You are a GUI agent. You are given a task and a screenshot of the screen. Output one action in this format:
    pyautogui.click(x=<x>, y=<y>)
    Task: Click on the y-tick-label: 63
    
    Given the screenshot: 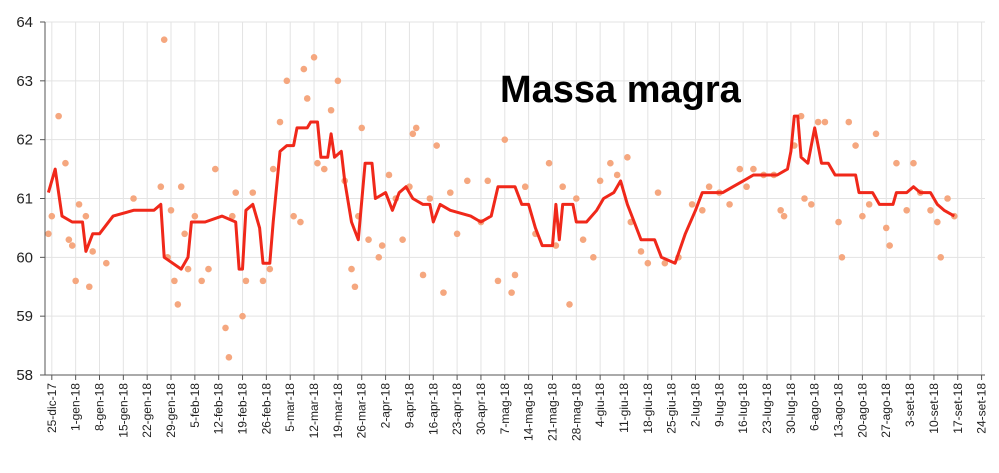 What is the action you would take?
    pyautogui.click(x=24, y=81)
    